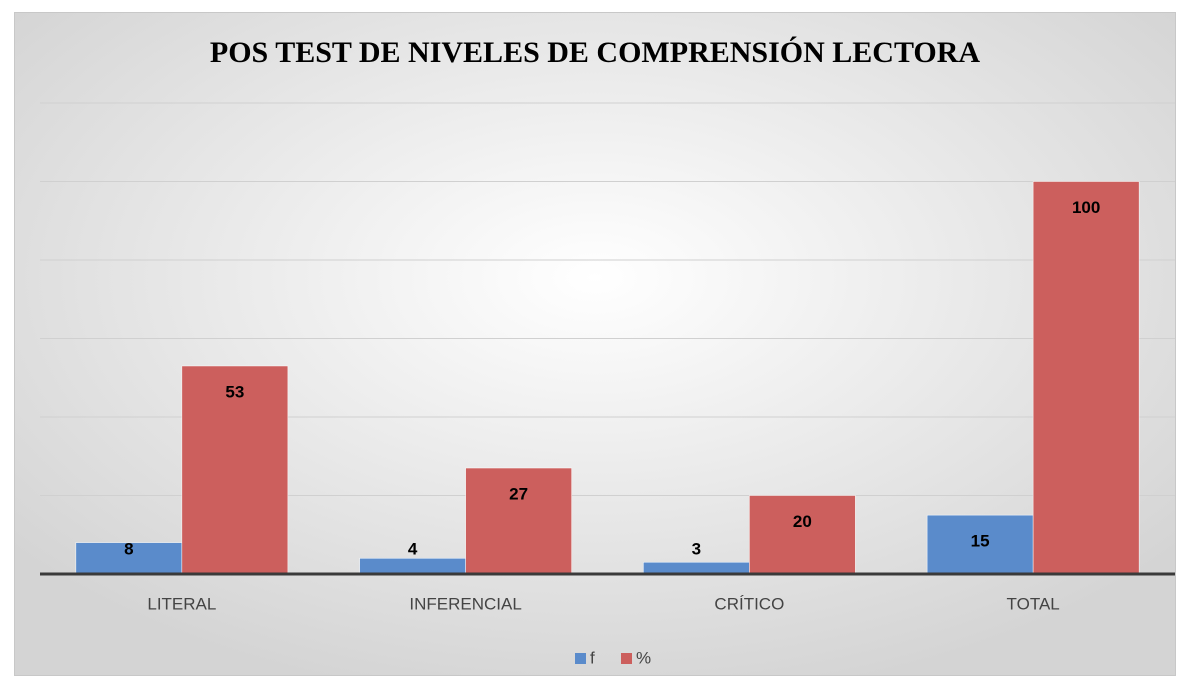 This screenshot has width=1190, height=688. What do you see at coordinates (749, 603) in the screenshot?
I see `x-tick-label: CRÍTICO` at bounding box center [749, 603].